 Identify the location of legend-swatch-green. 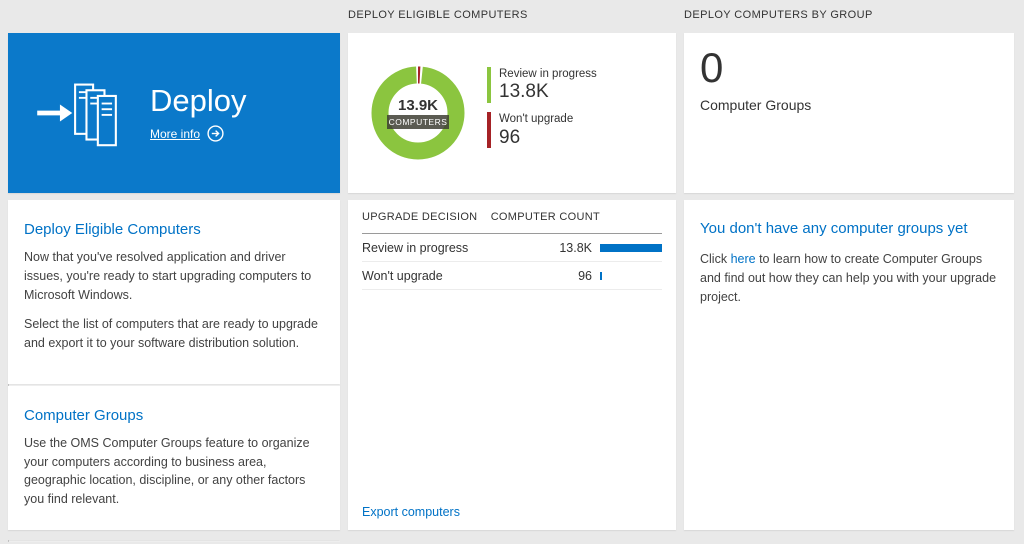
(489, 85).